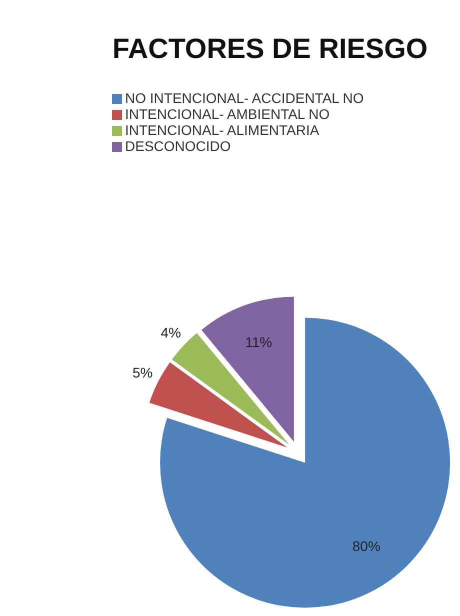 This screenshot has width=460, height=616. What do you see at coordinates (270, 48) in the screenshot?
I see `chart-title: FACTORES DE RIESGO` at bounding box center [270, 48].